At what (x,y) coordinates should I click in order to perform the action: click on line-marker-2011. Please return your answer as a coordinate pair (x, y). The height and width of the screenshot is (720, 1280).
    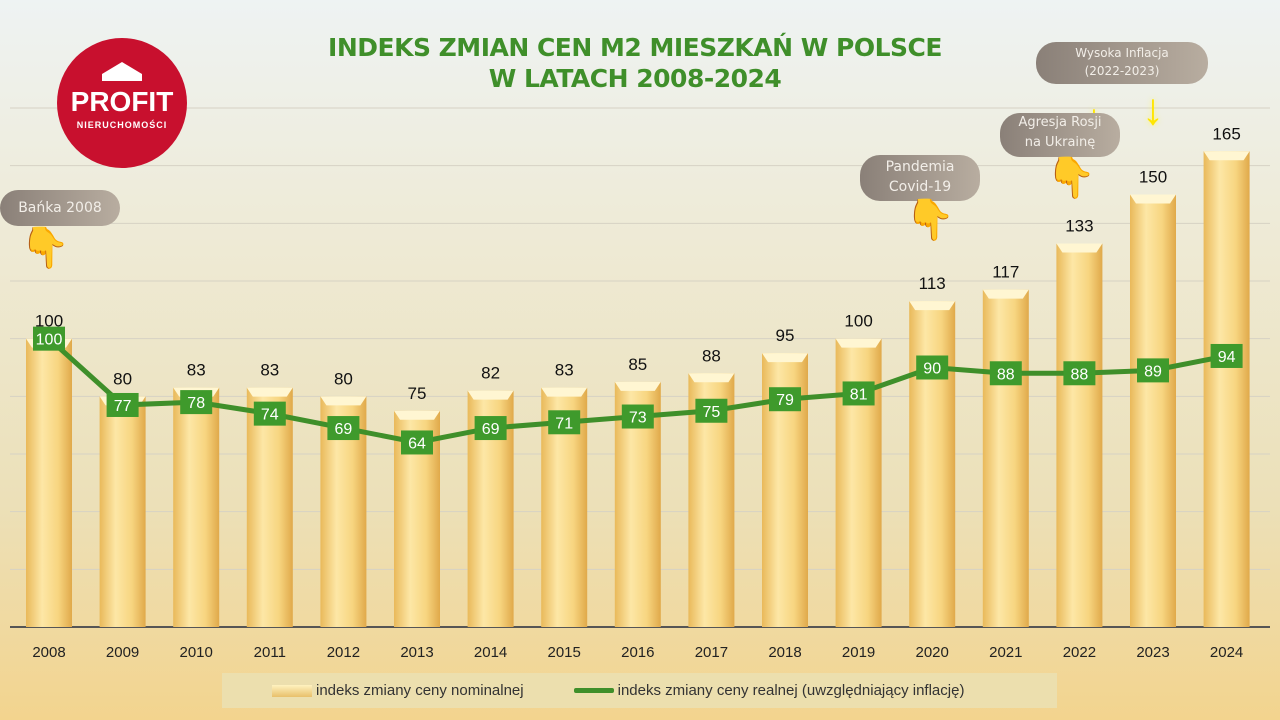
    Looking at the image, I should click on (269, 413).